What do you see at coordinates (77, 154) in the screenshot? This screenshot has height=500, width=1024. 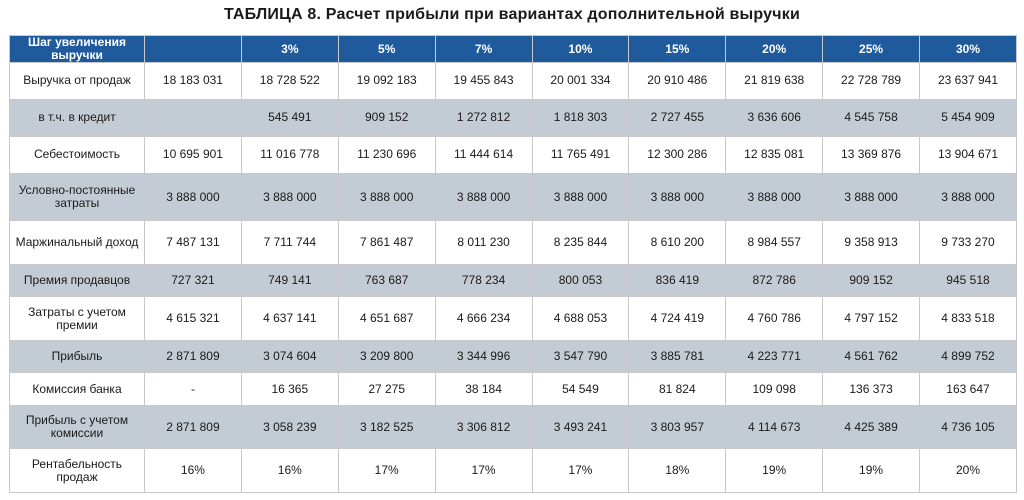 I see `row-label: Себестоимость` at bounding box center [77, 154].